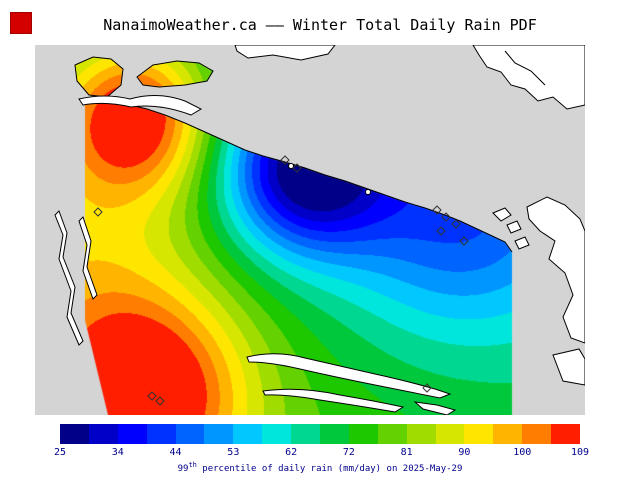 Image resolution: width=640 pixels, height=480 pixels. I want to click on colorbar-tick: 109, so click(580, 452).